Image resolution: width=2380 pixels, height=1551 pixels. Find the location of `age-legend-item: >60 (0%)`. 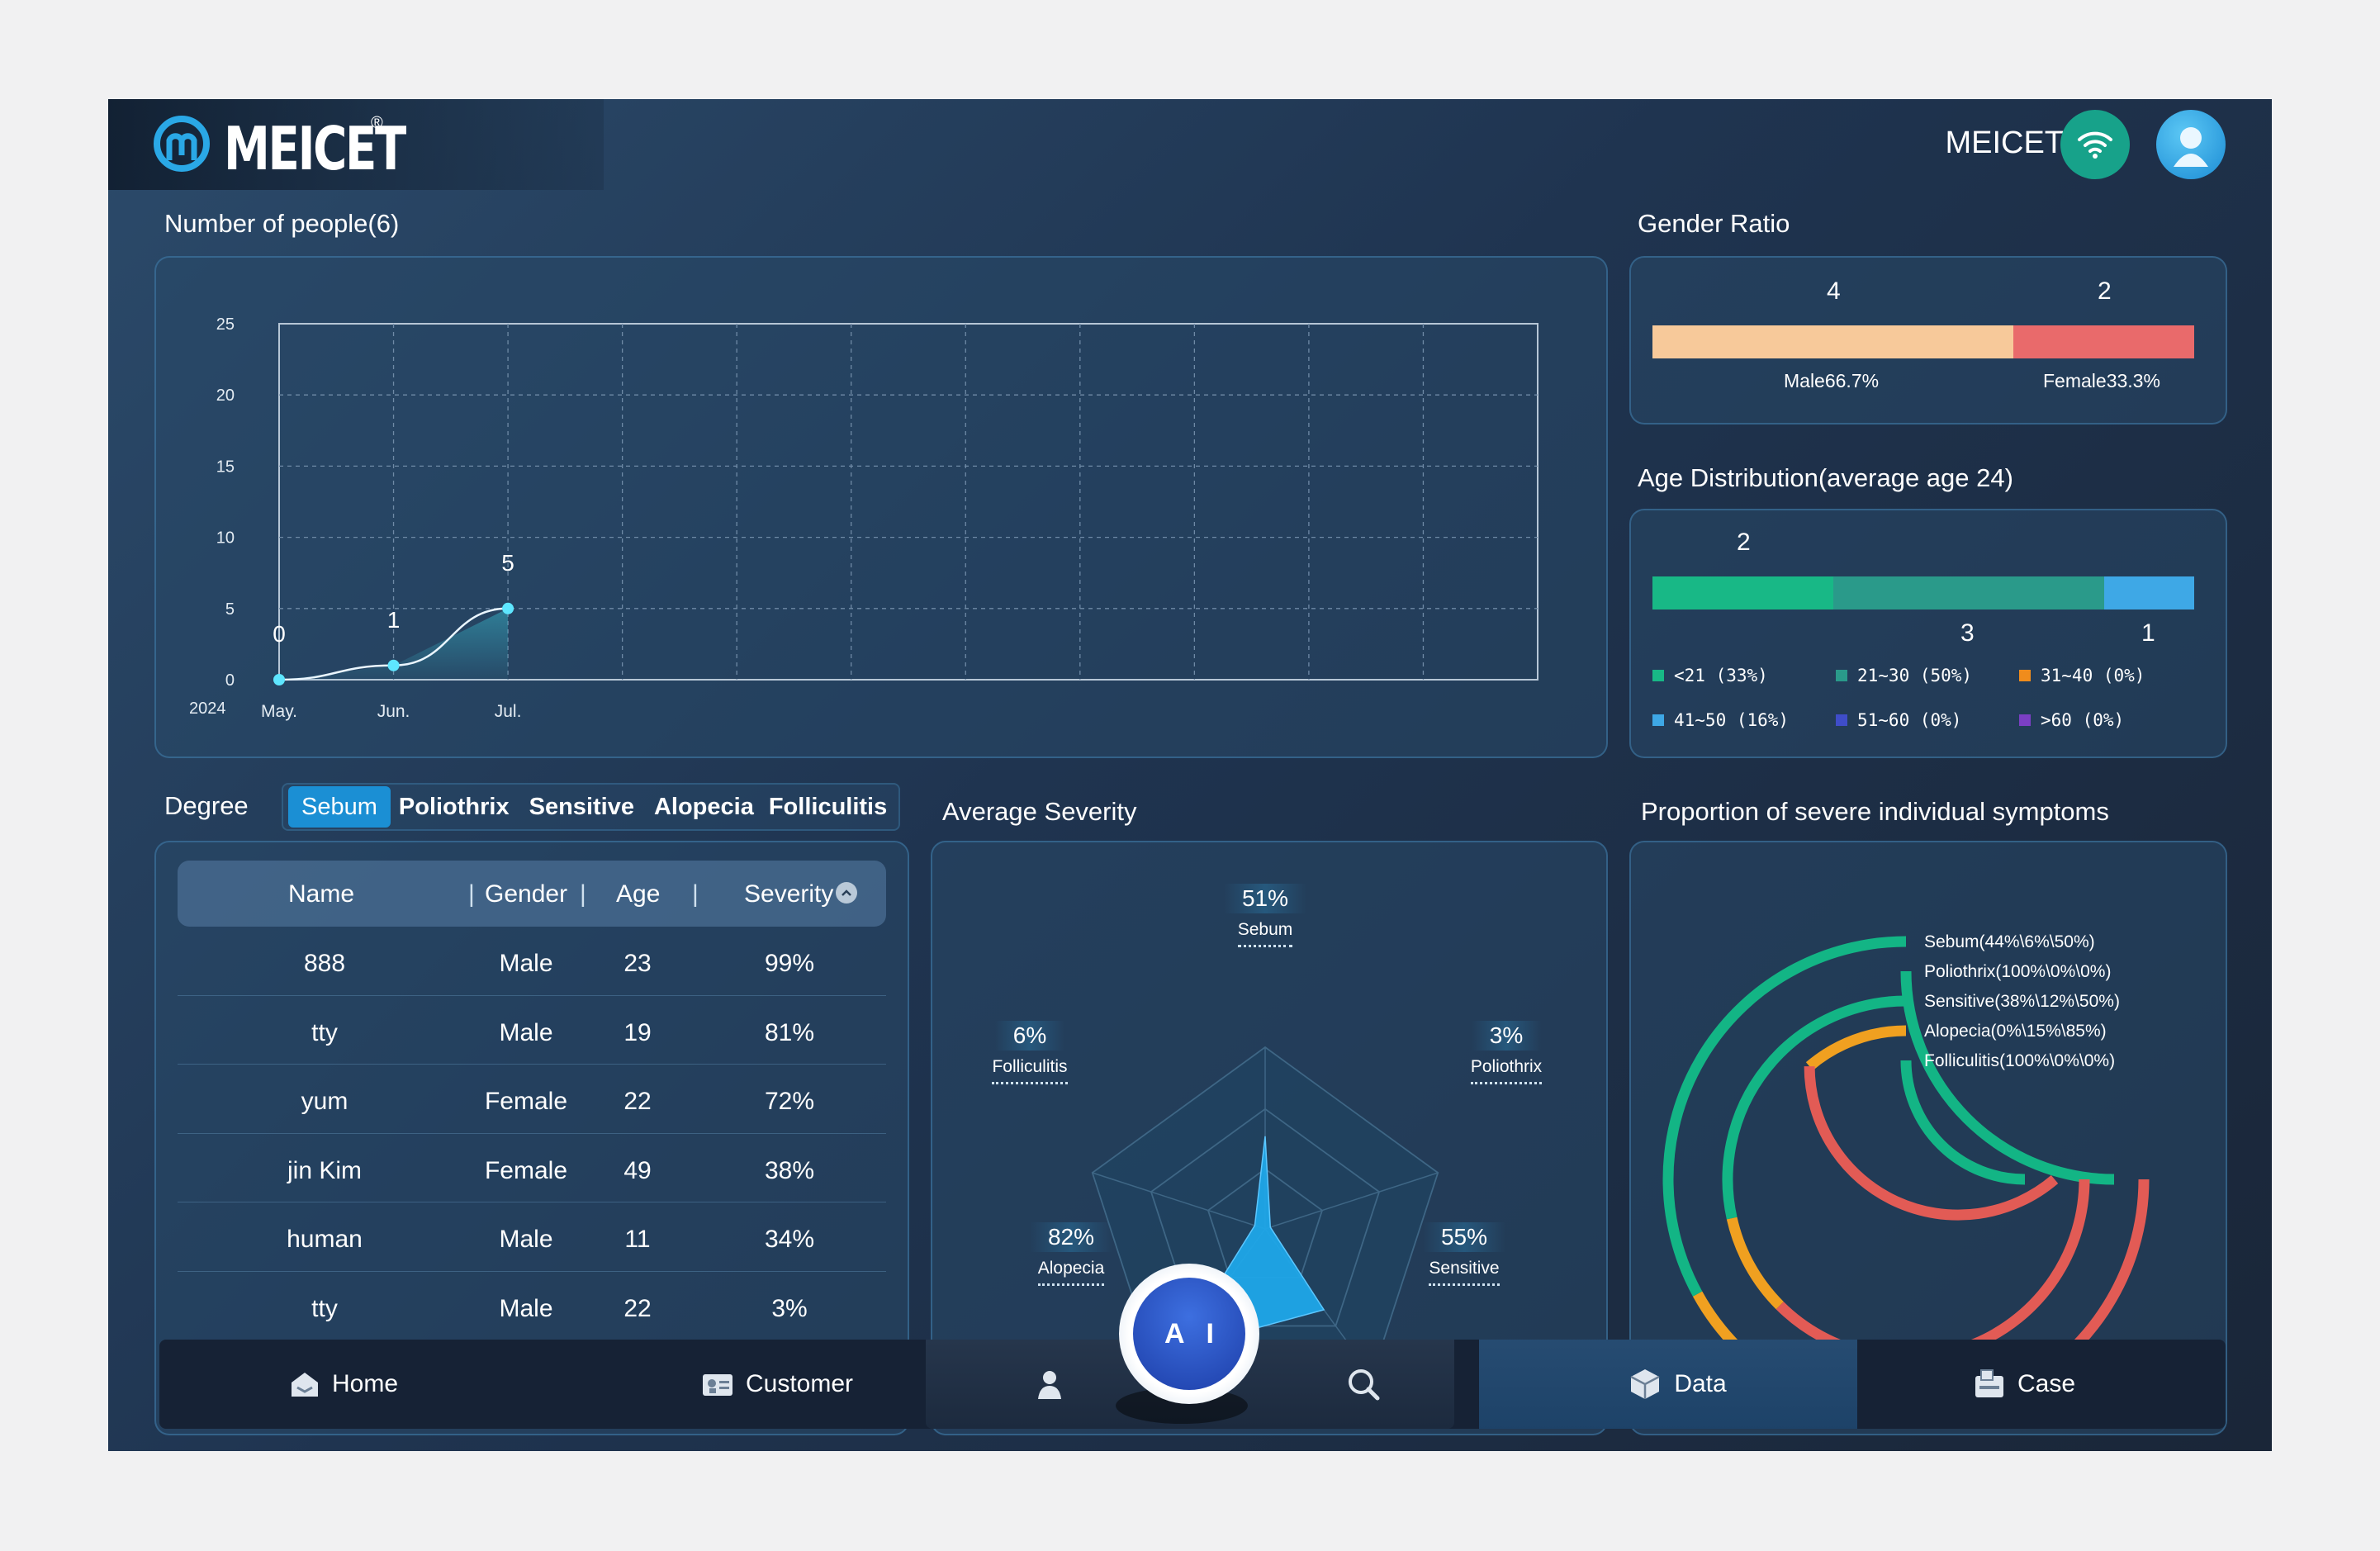

age-legend-item: >60 (0%) is located at coordinates (2100, 720).